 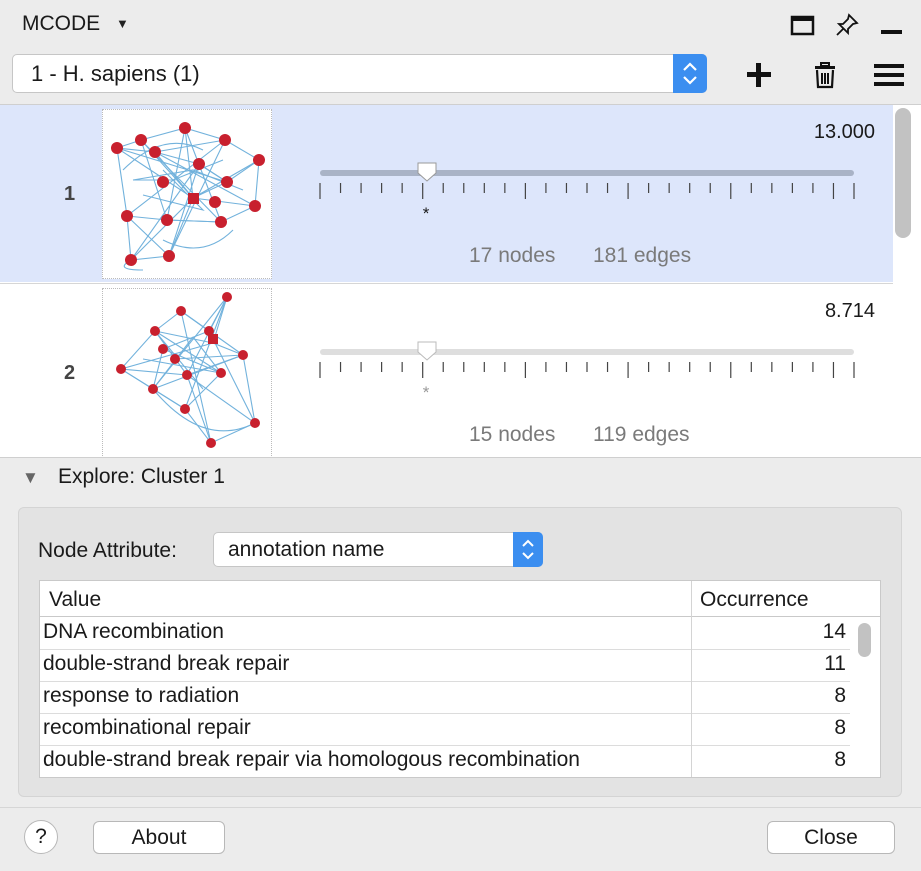 I want to click on cell-occurrence: 14, so click(x=834, y=631).